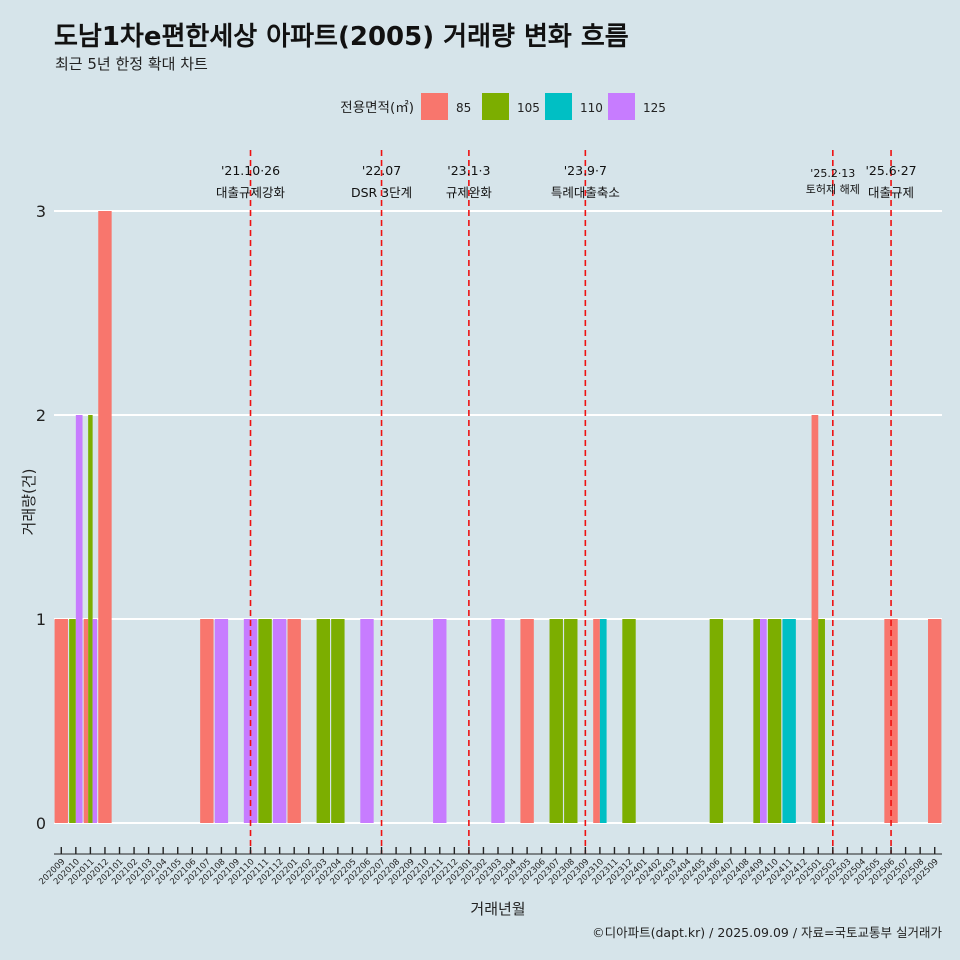 Image resolution: width=960 pixels, height=960 pixels. I want to click on event-label: 특례대출축소, so click(585, 192).